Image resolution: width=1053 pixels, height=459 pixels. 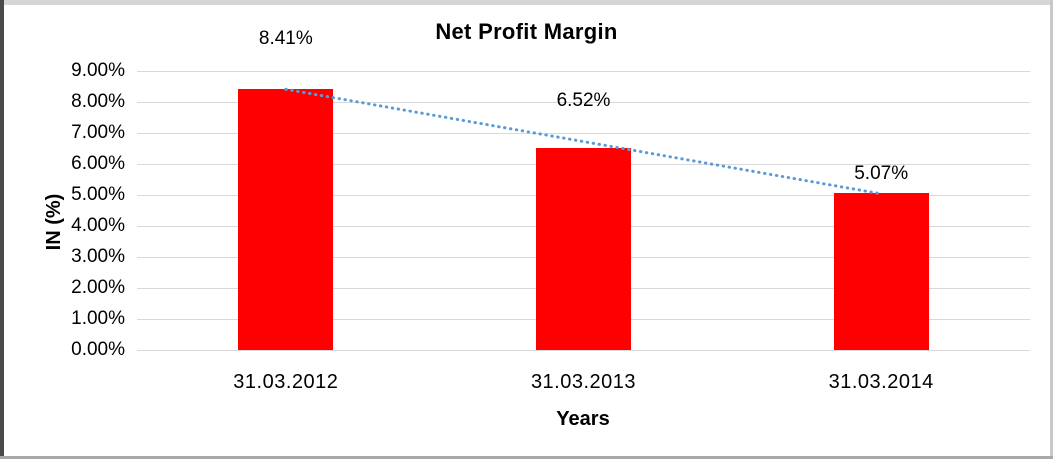 What do you see at coordinates (881, 382) in the screenshot?
I see `x-tick-label: 31.03.2014` at bounding box center [881, 382].